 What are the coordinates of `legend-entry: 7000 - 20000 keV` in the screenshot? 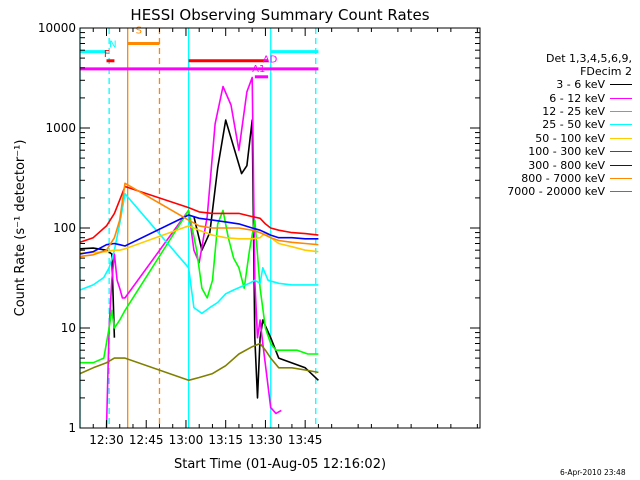 It's located at (560, 191).